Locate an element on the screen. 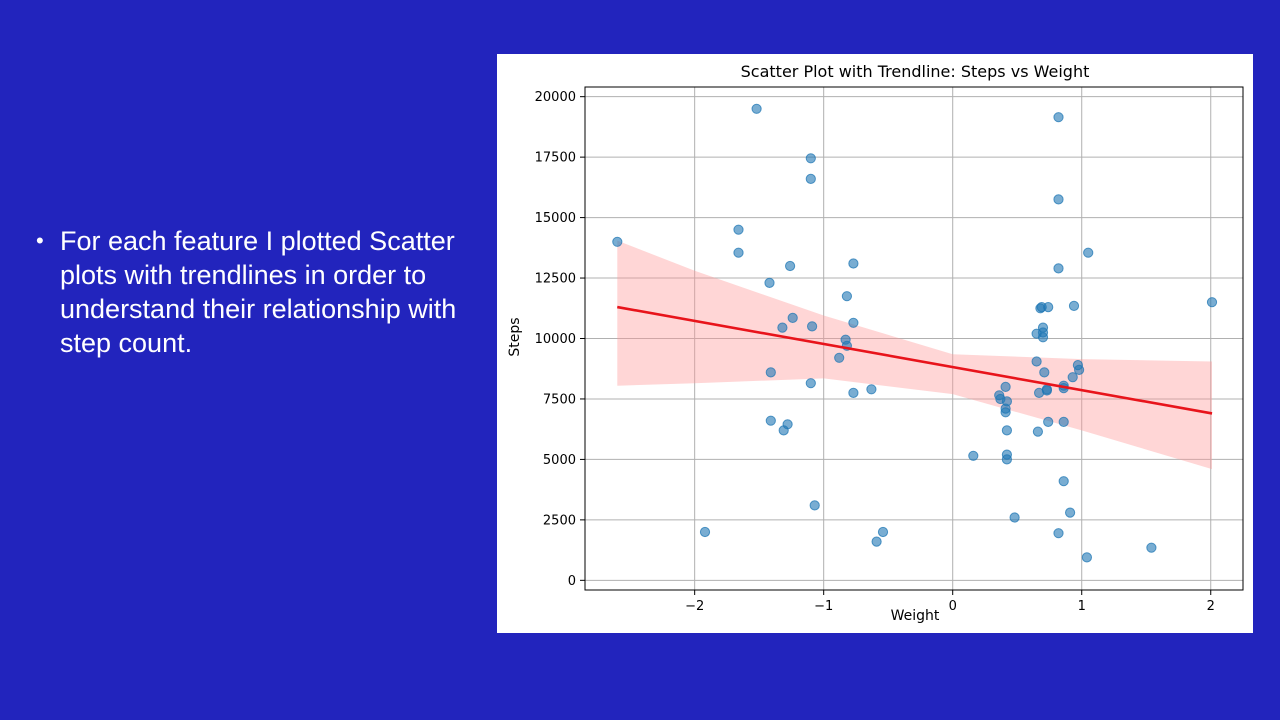 The height and width of the screenshot is (720, 1280). x-tick-label: 1 is located at coordinates (1082, 606).